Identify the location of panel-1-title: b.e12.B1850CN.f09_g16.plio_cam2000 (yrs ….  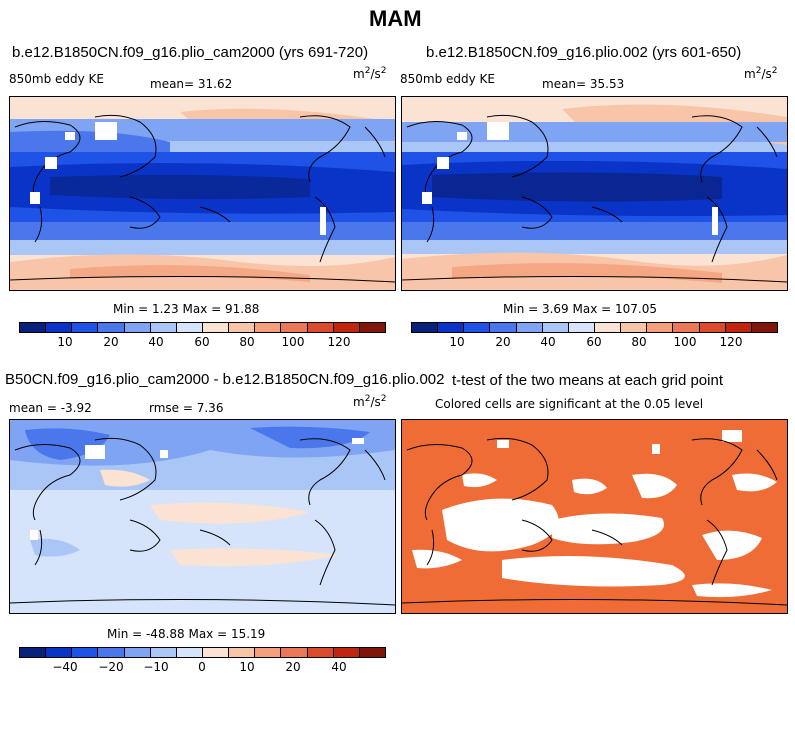
(190, 52).